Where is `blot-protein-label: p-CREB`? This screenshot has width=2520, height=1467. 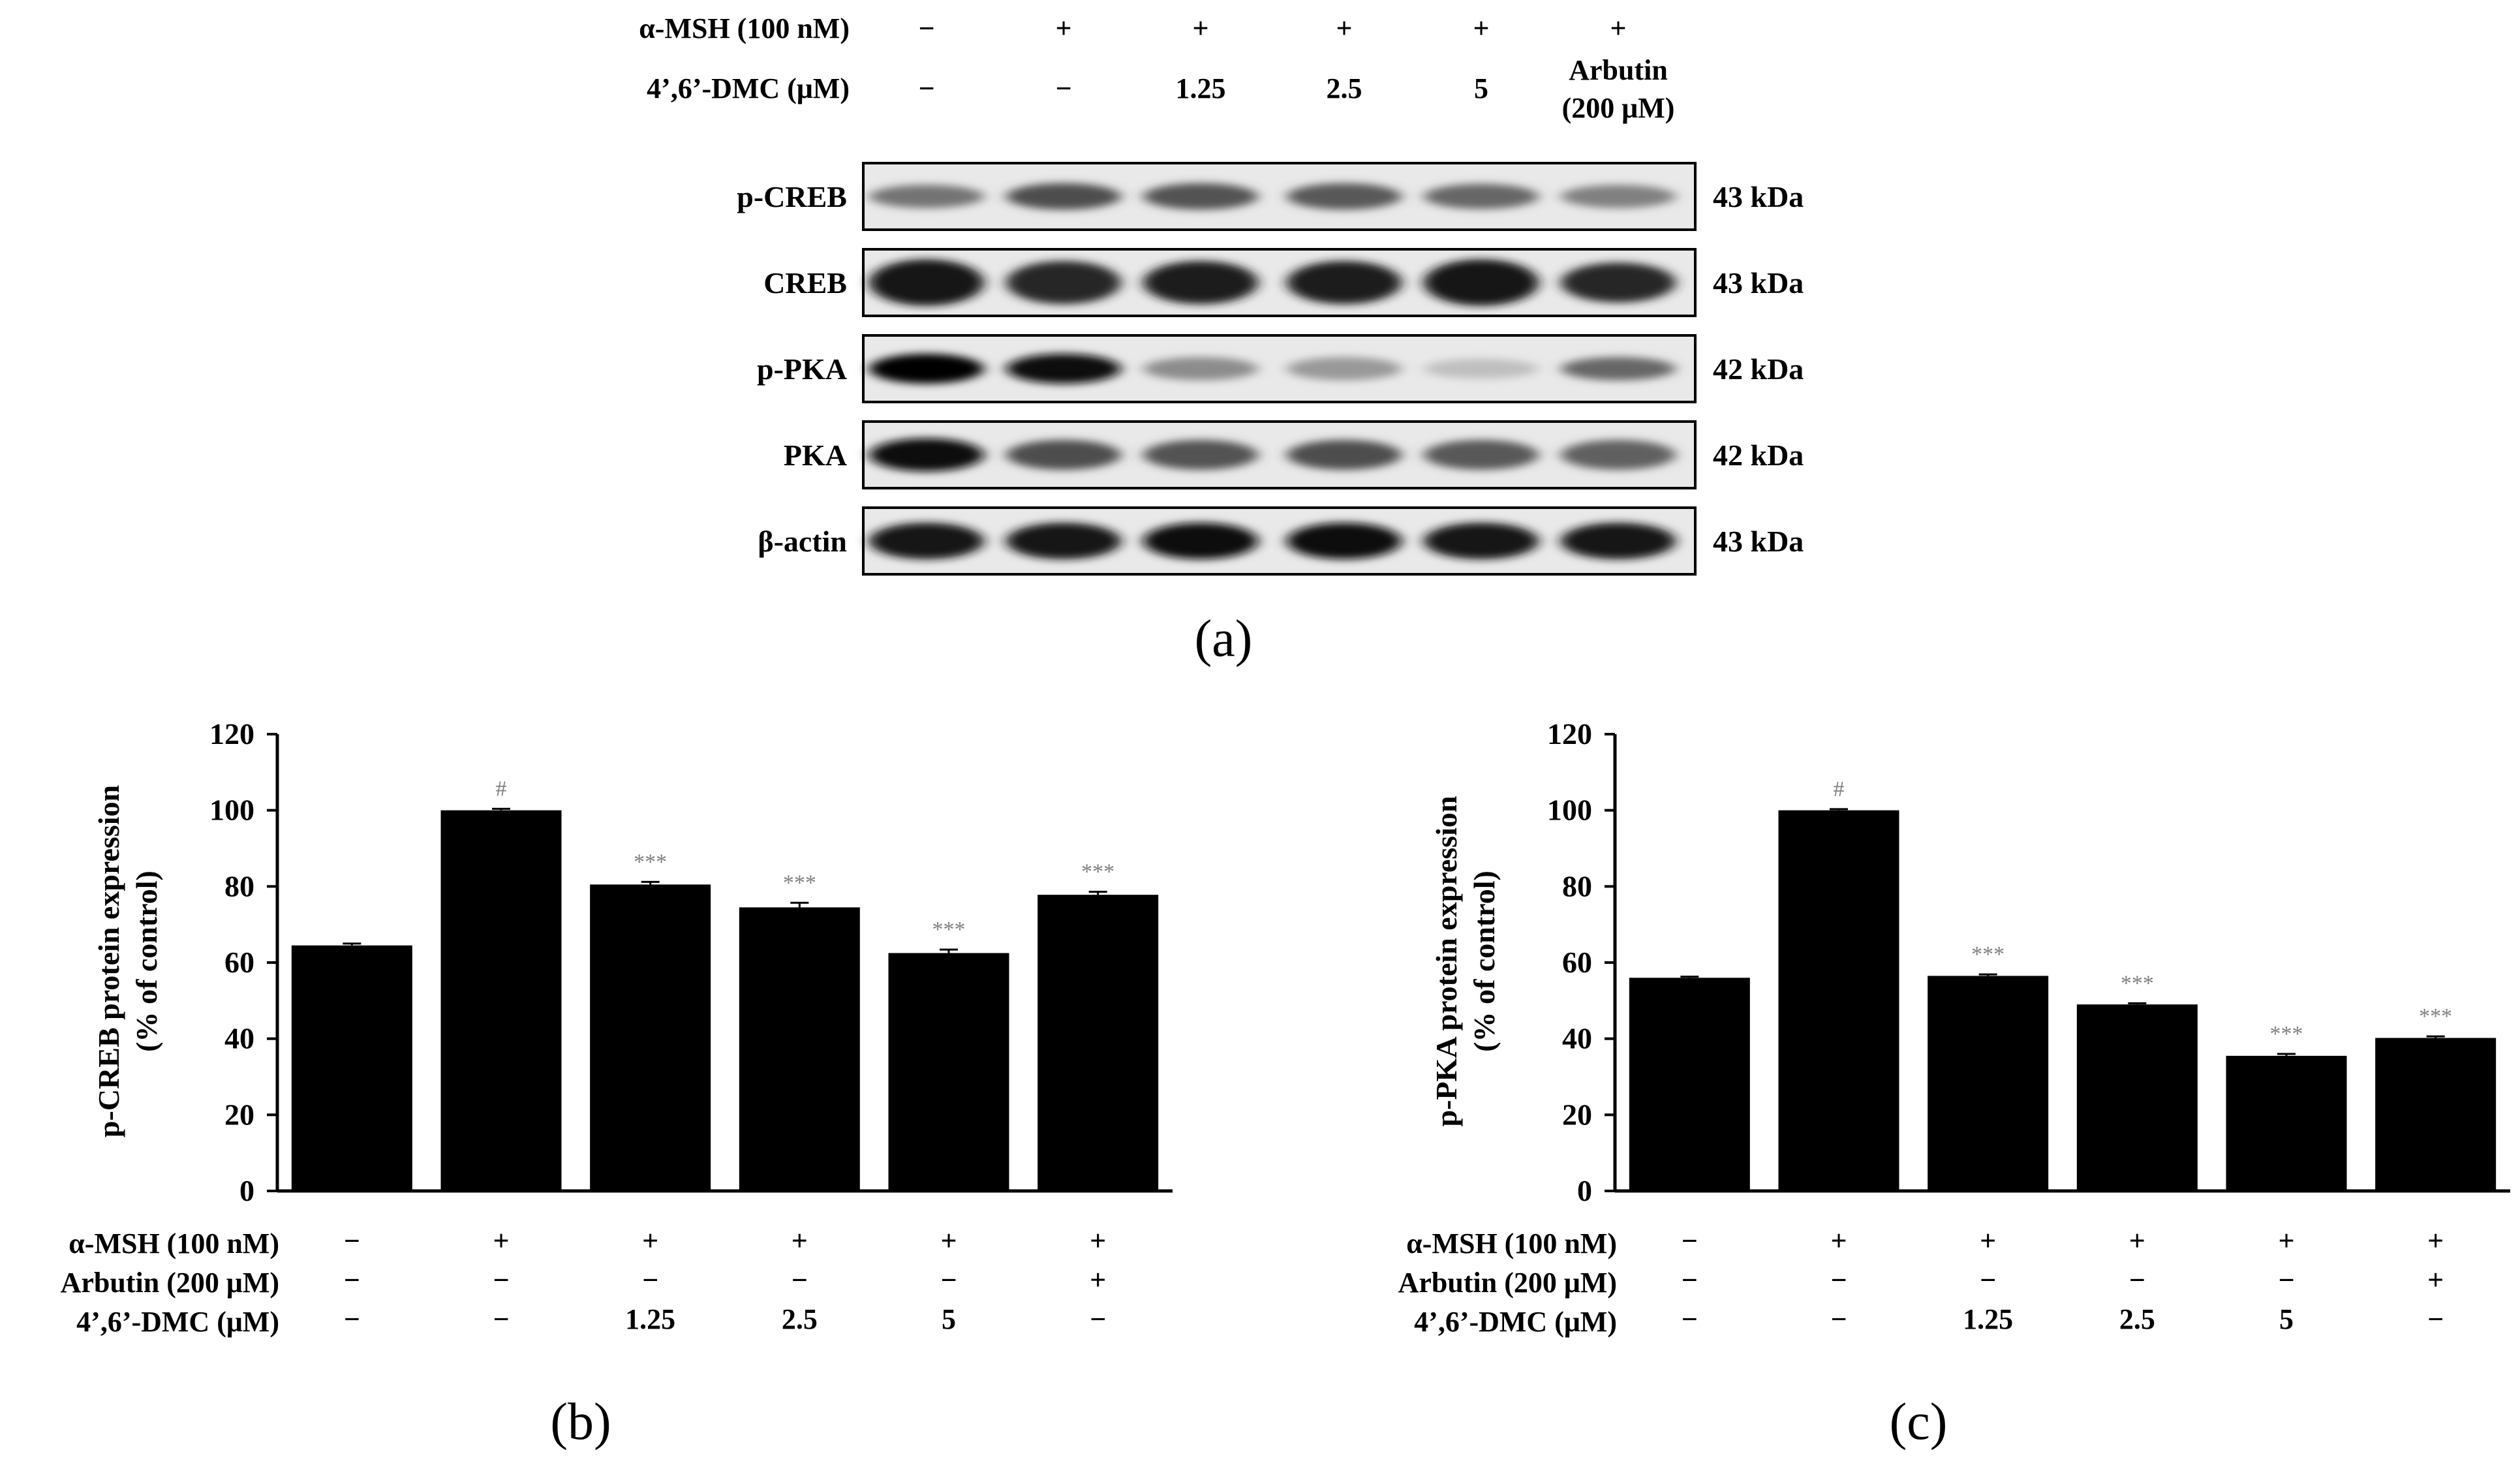 blot-protein-label: p-CREB is located at coordinates (792, 196).